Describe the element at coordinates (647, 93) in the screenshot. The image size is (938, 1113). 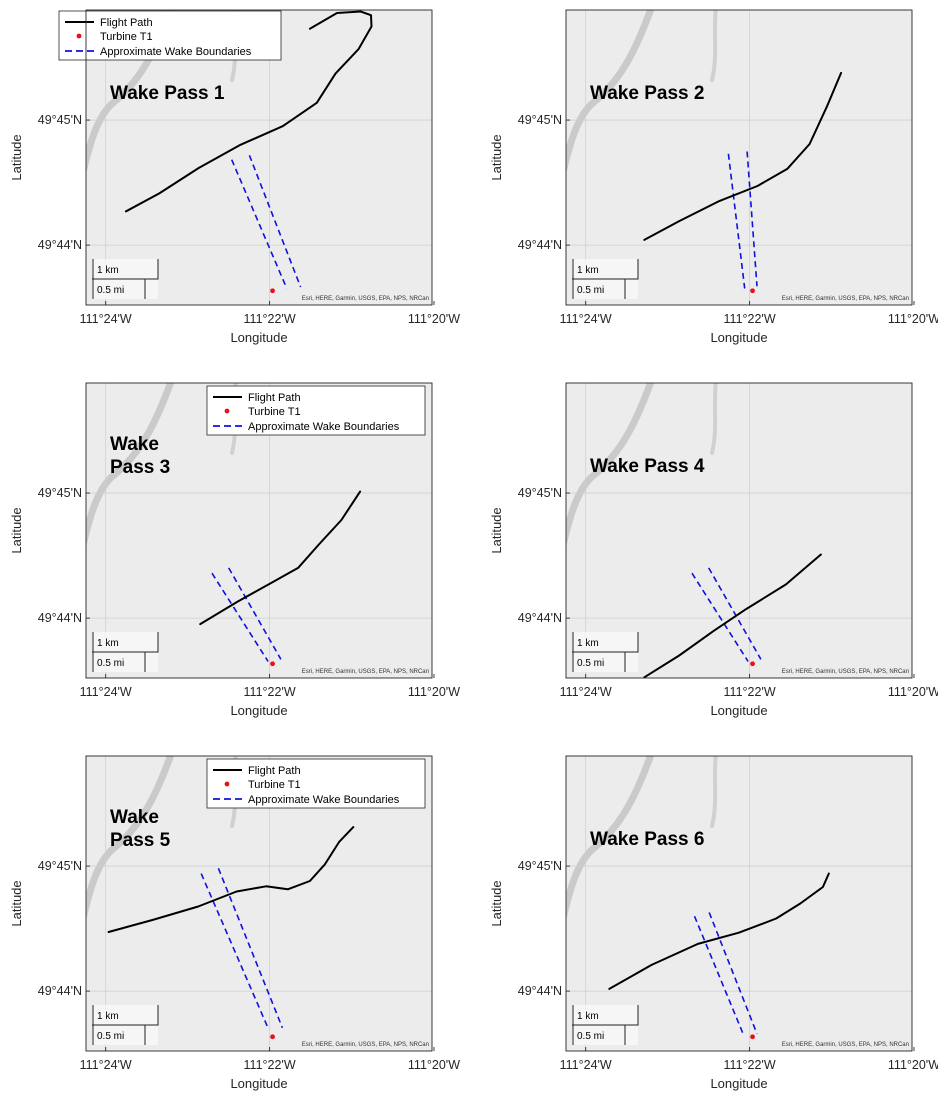
I see `panel-title-line-1: Wake Pass 2` at that location.